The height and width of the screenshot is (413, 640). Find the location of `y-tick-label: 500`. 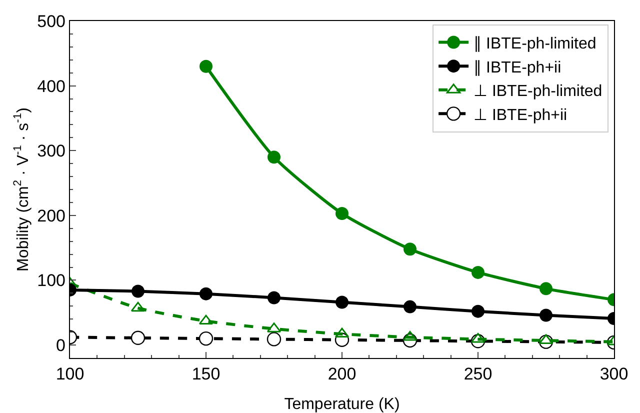

y-tick-label: 500 is located at coordinates (51, 21).